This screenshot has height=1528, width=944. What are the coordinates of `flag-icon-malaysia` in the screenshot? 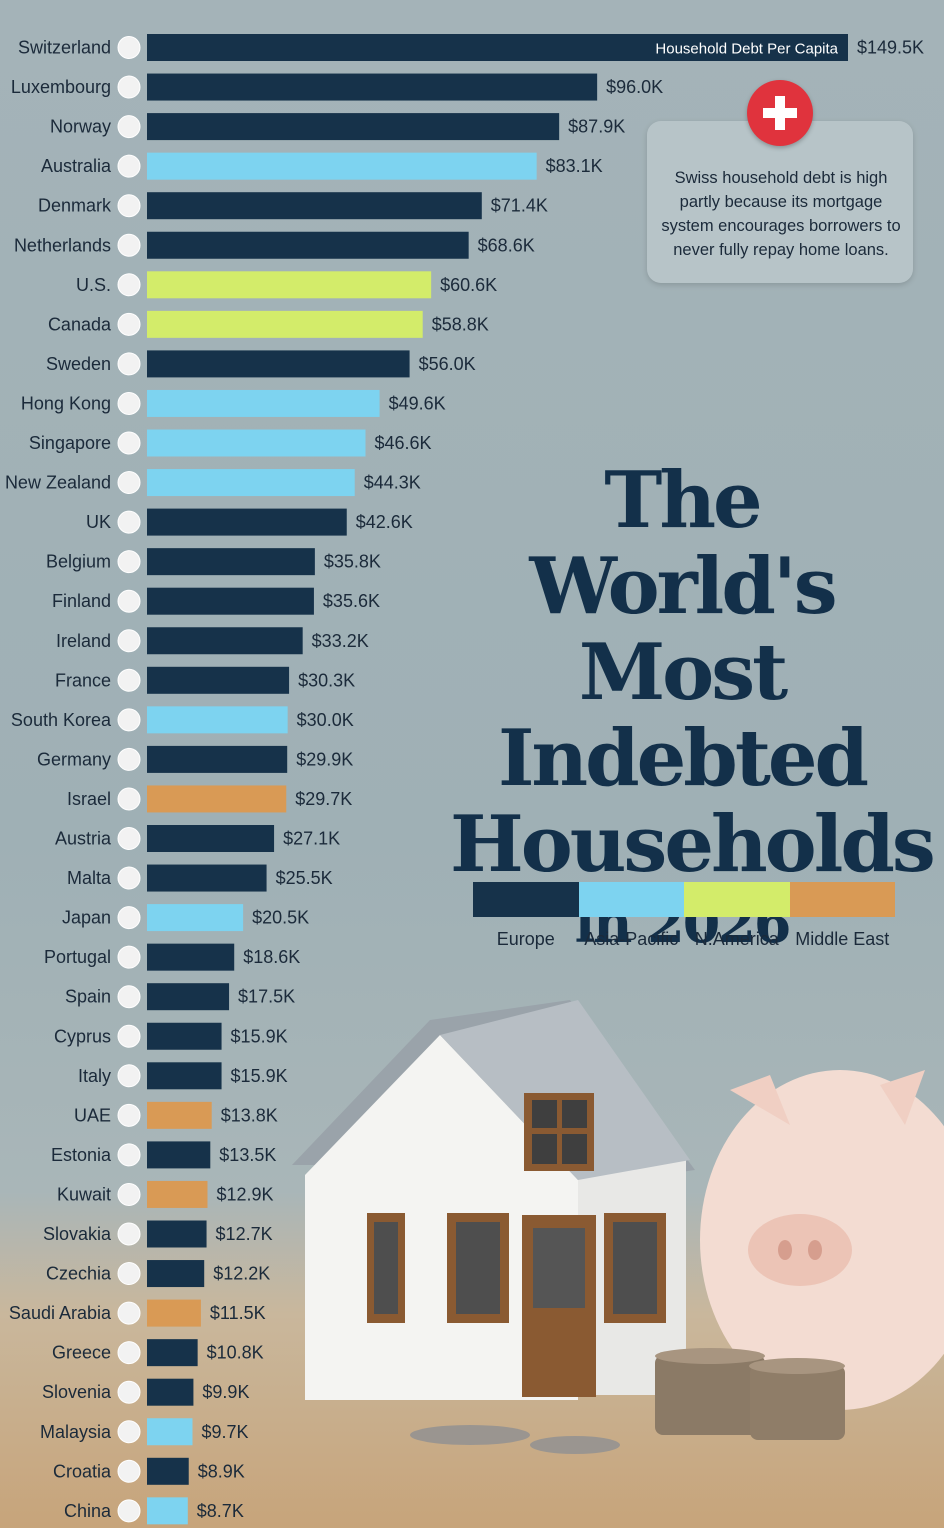 It's located at (129, 1432).